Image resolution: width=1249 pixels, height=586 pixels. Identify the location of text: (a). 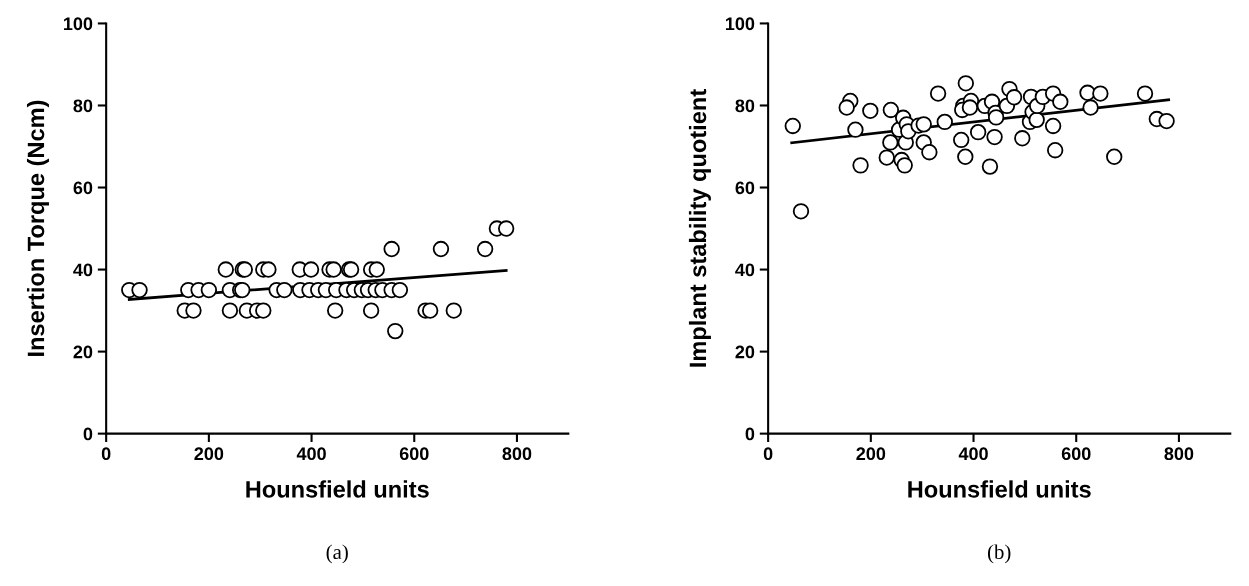
(337, 554).